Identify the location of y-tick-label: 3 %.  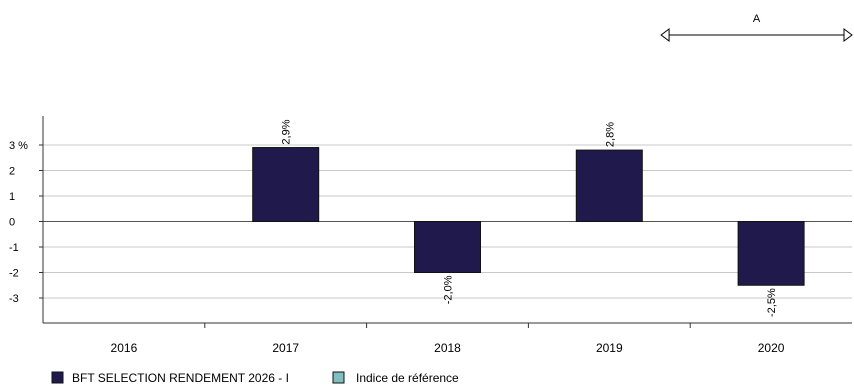
(18, 146).